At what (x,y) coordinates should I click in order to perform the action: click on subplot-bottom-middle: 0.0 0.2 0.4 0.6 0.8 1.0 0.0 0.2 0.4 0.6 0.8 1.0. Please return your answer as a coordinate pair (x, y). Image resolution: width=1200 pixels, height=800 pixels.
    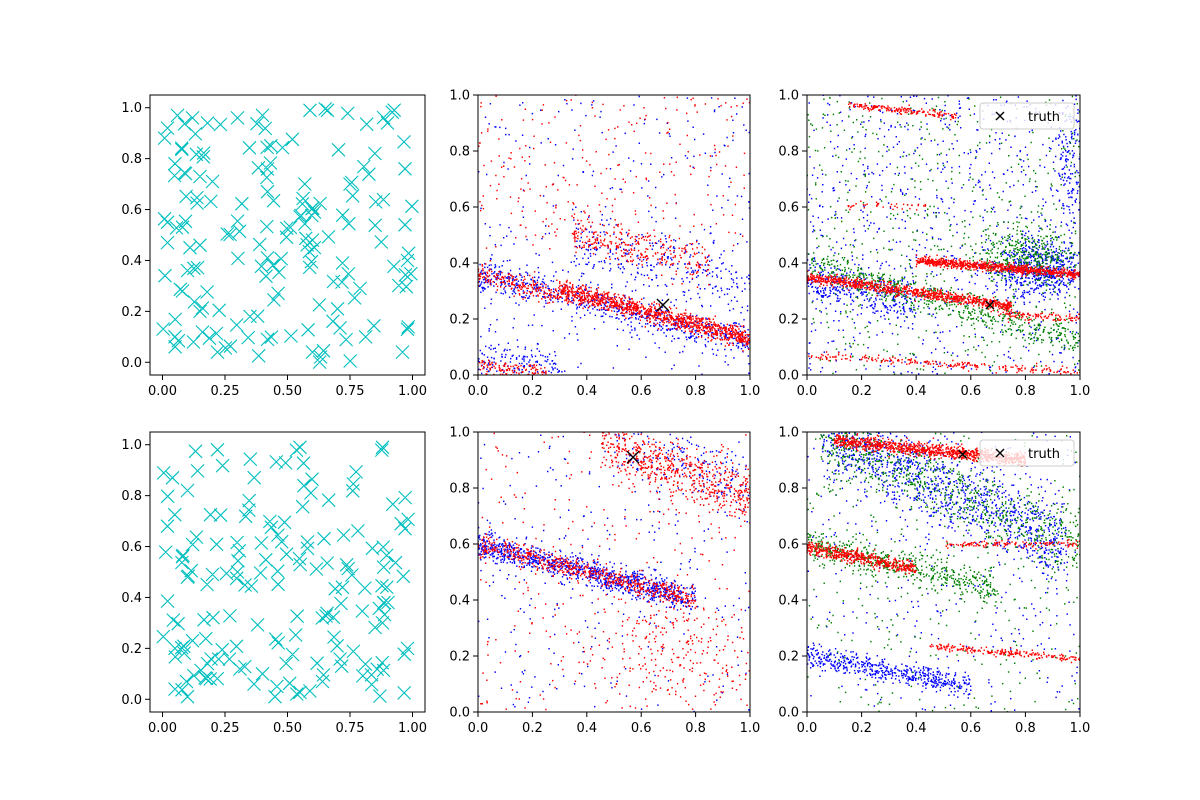
    Looking at the image, I should click on (605, 581).